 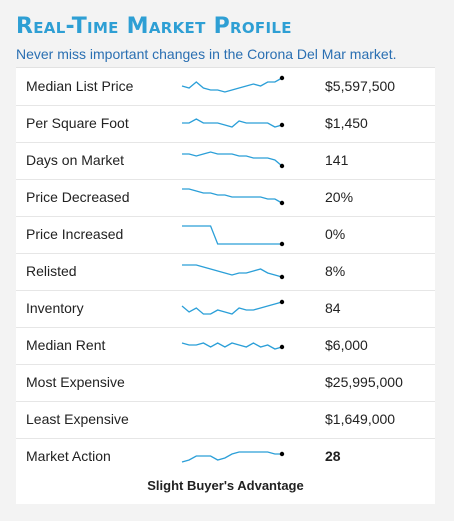 I want to click on sparkline-price-decreased, so click(x=233, y=197).